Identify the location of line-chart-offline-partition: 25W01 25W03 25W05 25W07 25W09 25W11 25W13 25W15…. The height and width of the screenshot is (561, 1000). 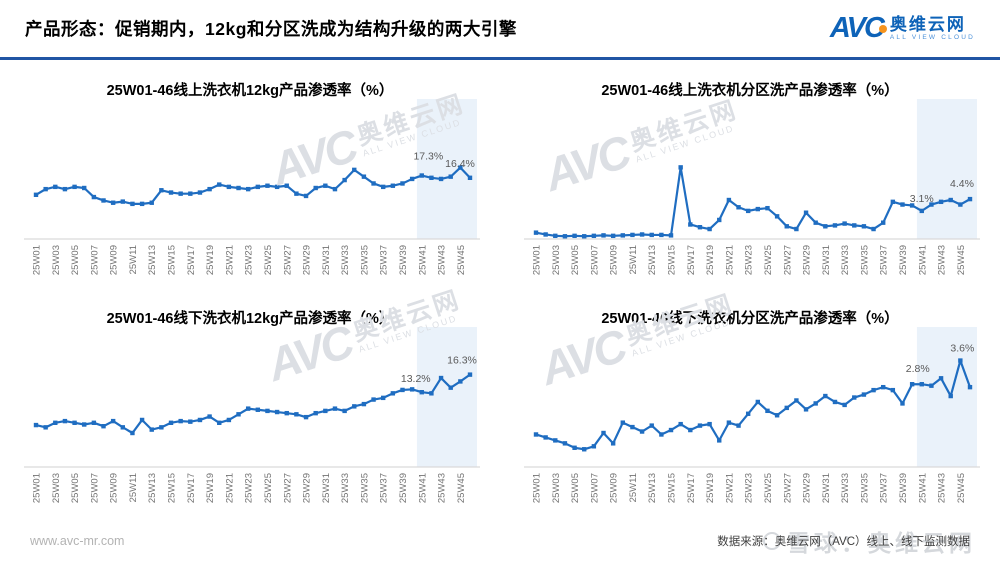
(752, 415).